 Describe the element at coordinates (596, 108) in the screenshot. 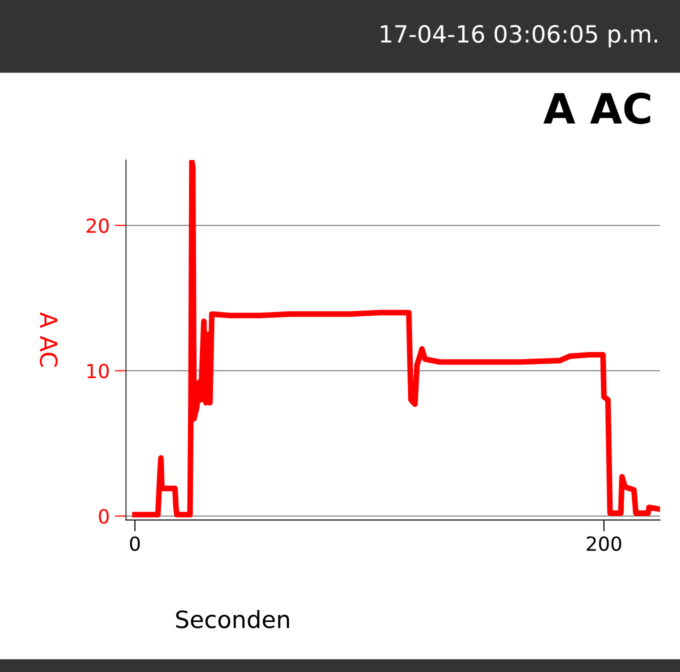

I see `chart-title: A AC` at that location.